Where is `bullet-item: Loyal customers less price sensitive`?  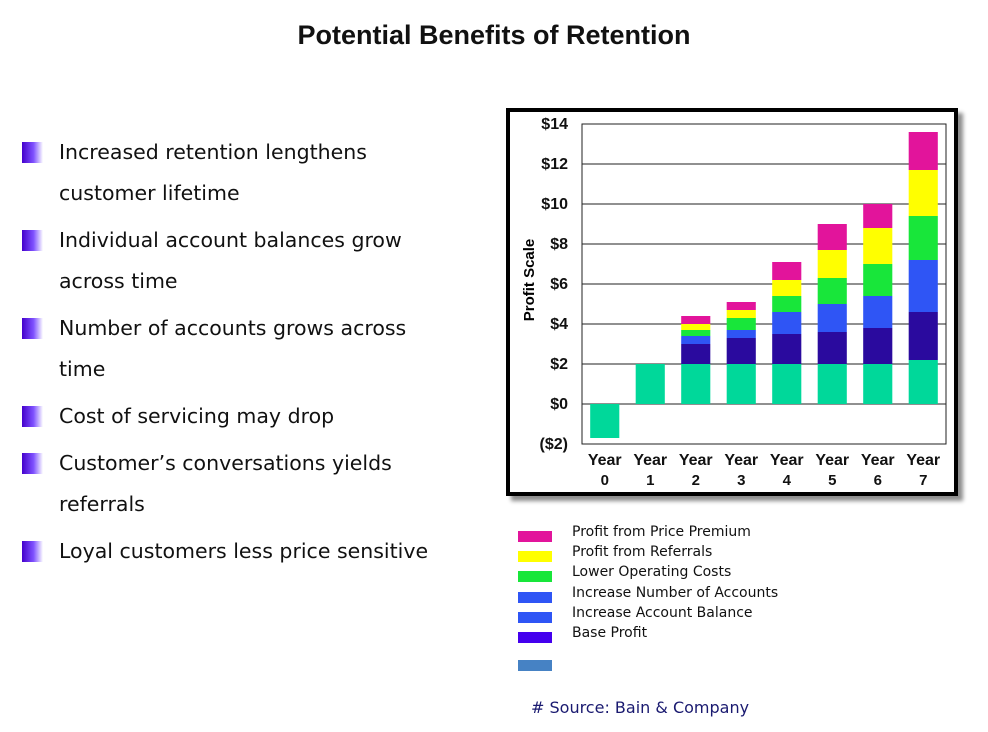
bullet-item: Loyal customers less price sensitive is located at coordinates (237, 551).